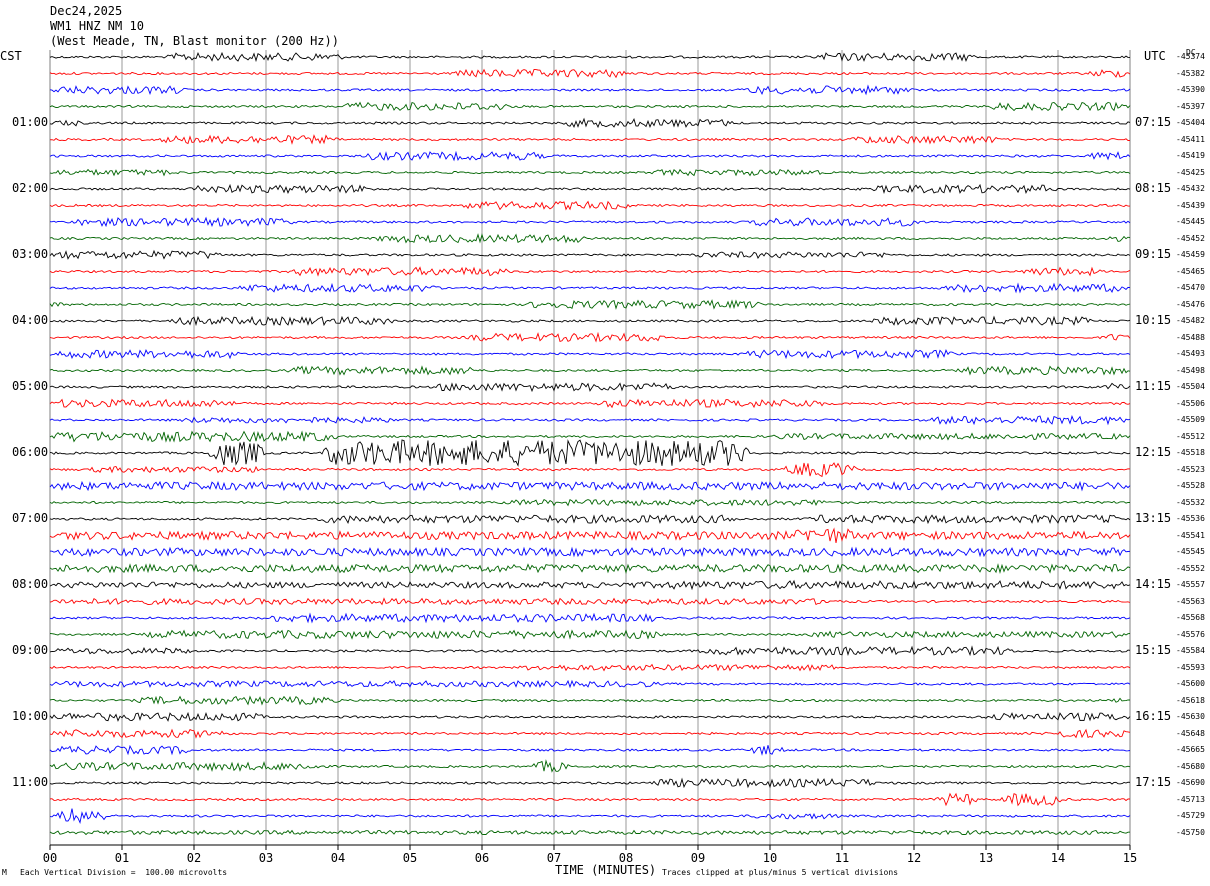 This screenshot has height=886, width=1210. What do you see at coordinates (626, 858) in the screenshot?
I see `x-tick-label-08: 08` at bounding box center [626, 858].